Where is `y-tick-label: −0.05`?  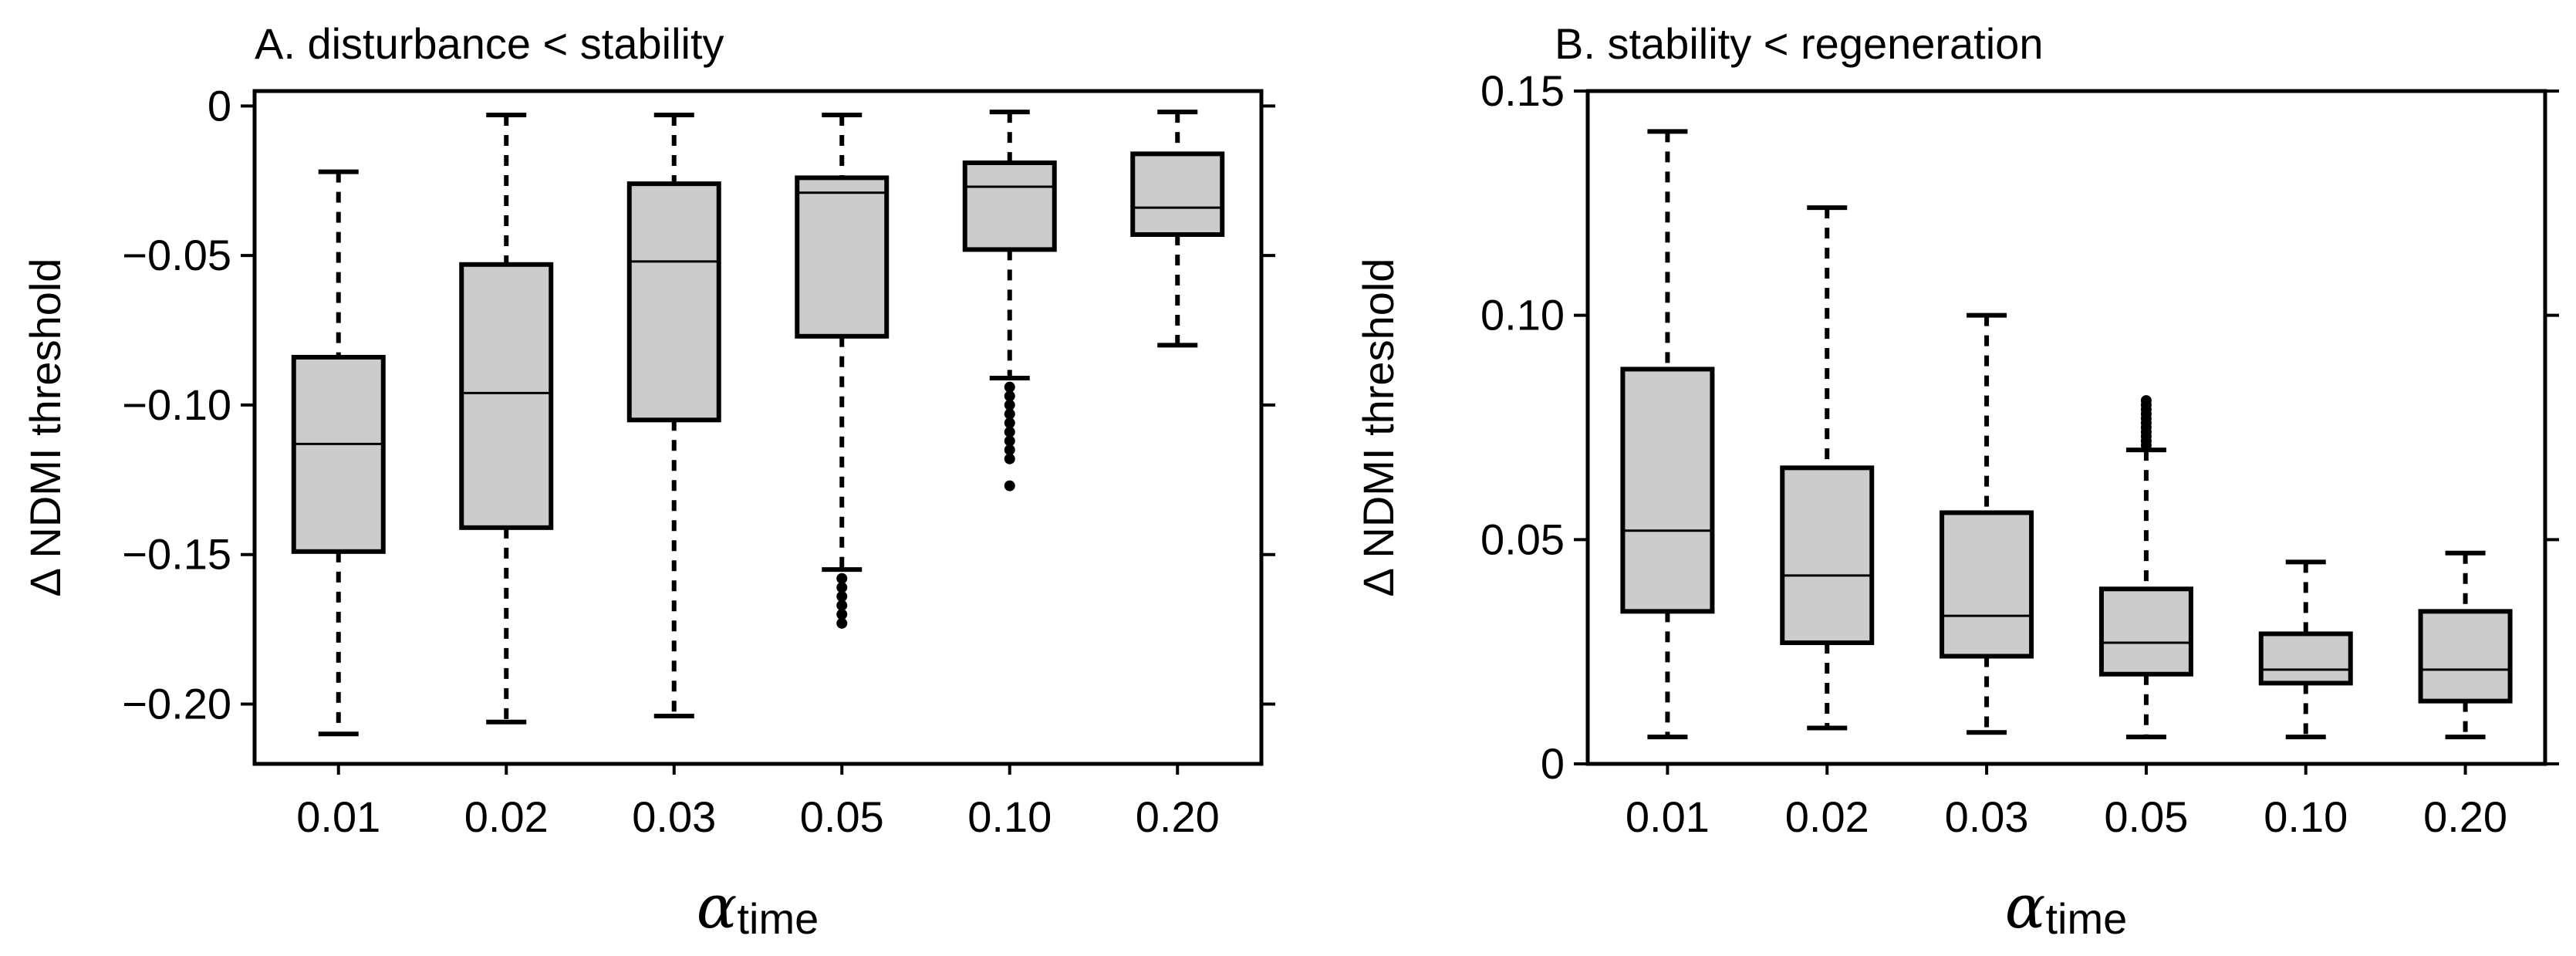 y-tick-label: −0.05 is located at coordinates (176, 255).